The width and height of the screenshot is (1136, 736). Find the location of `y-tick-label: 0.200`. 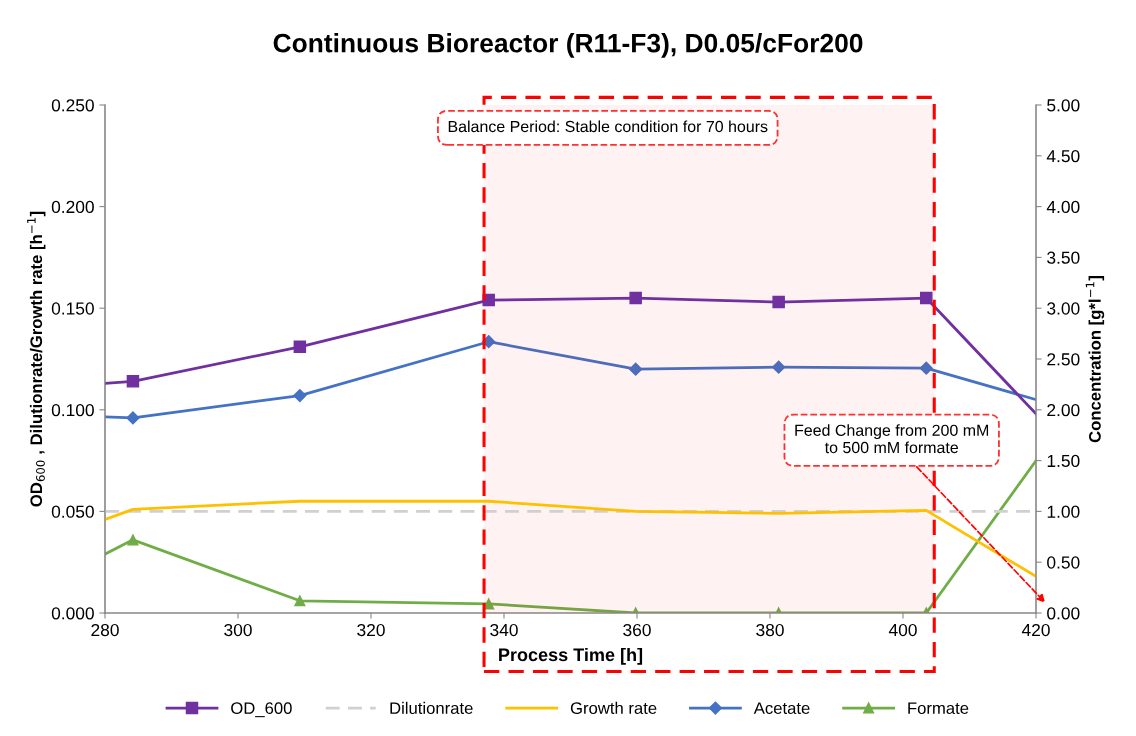

y-tick-label: 0.200 is located at coordinates (72, 207).